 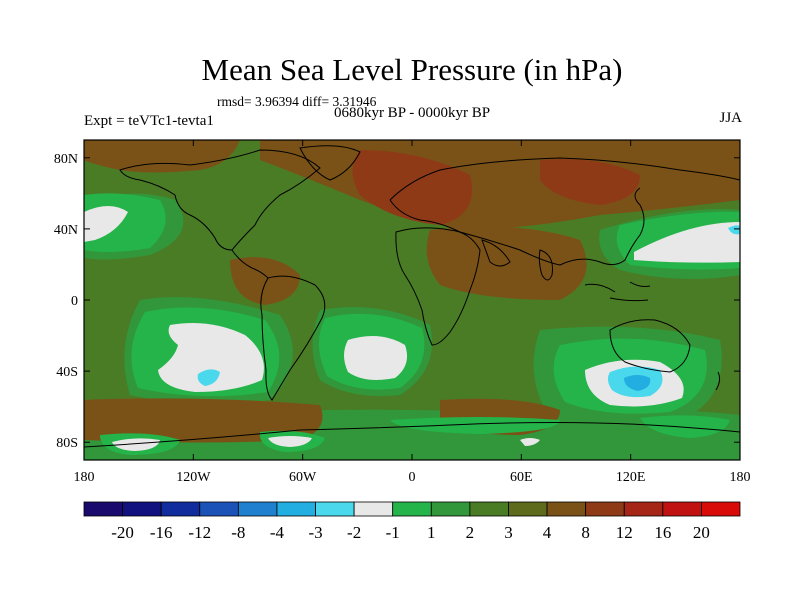 What do you see at coordinates (496, 253) in the screenshot?
I see `coastline-arabia` at bounding box center [496, 253].